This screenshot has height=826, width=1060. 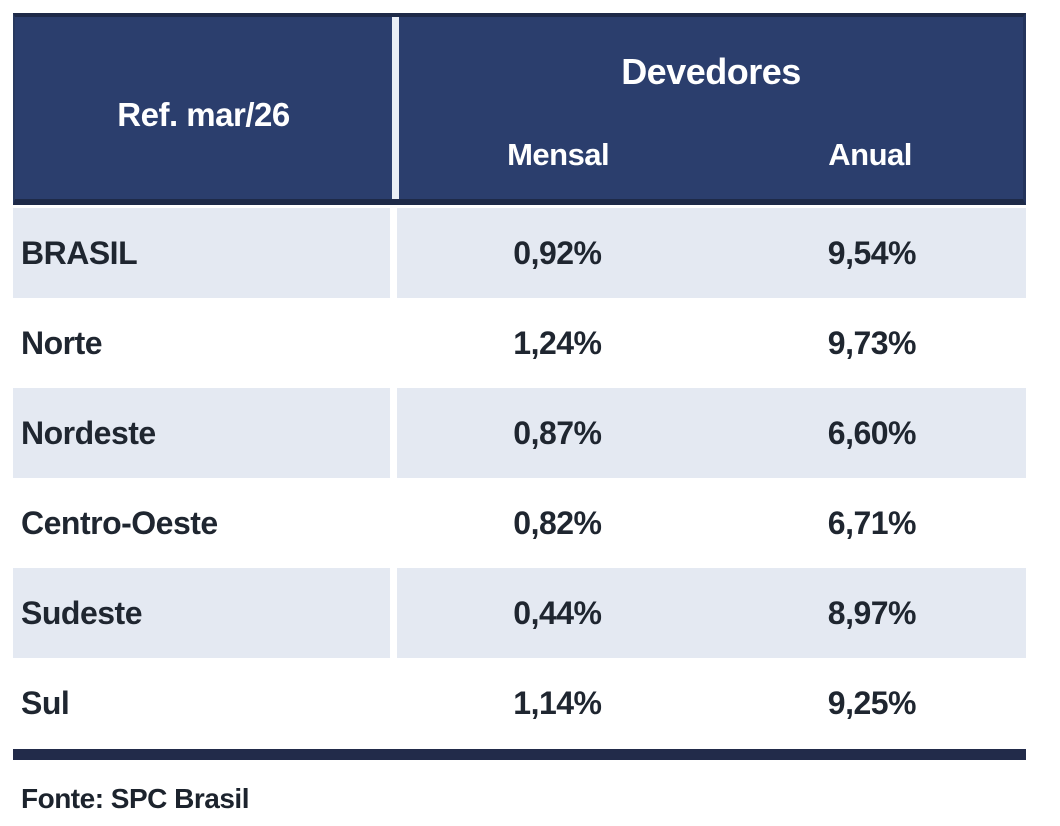 What do you see at coordinates (519, 754) in the screenshot?
I see `bottom-rule` at bounding box center [519, 754].